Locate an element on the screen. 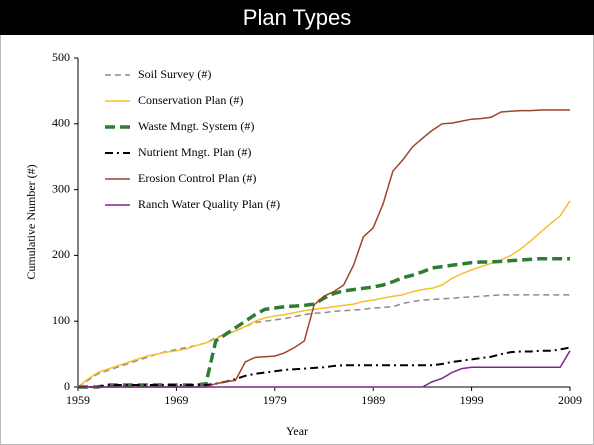 This screenshot has height=445, width=594. x-axis-label: Year is located at coordinates (297, 431).